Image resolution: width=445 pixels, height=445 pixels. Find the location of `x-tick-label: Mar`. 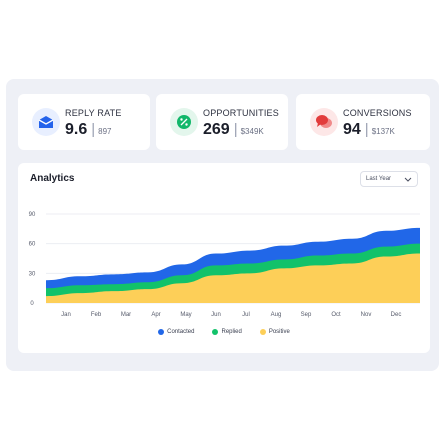

x-tick-label: Mar is located at coordinates (126, 315).